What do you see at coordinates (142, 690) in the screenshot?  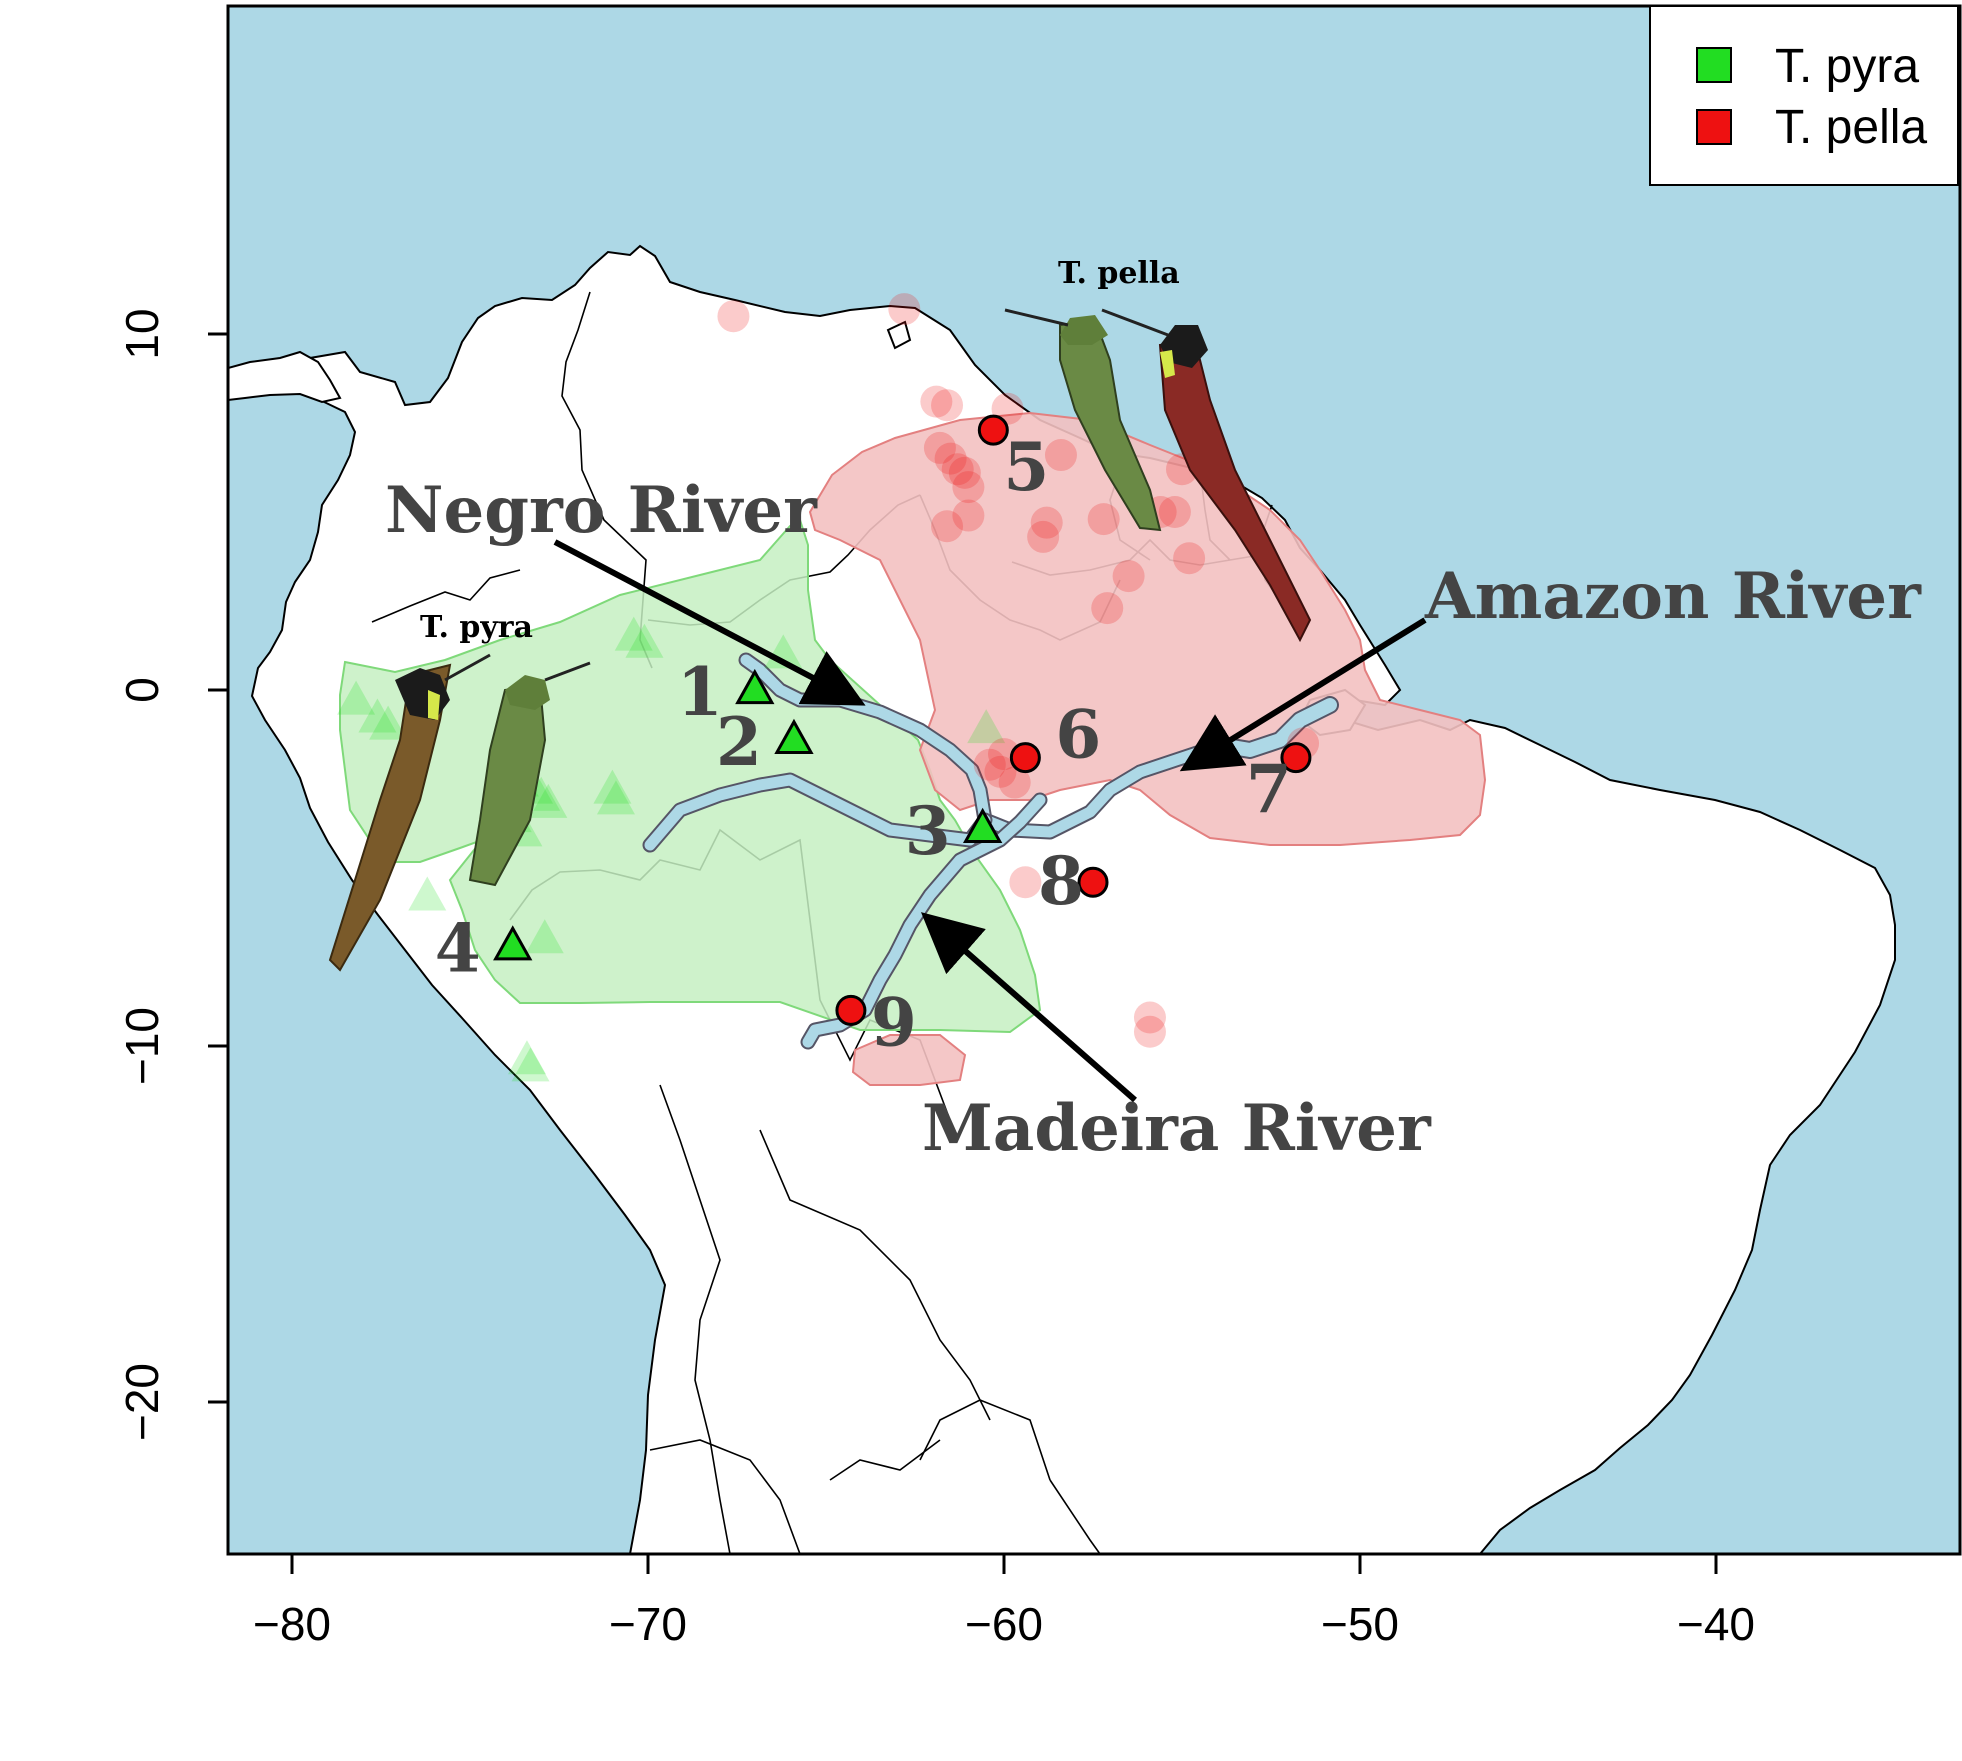 I see `y-tick-label: 0` at bounding box center [142, 690].